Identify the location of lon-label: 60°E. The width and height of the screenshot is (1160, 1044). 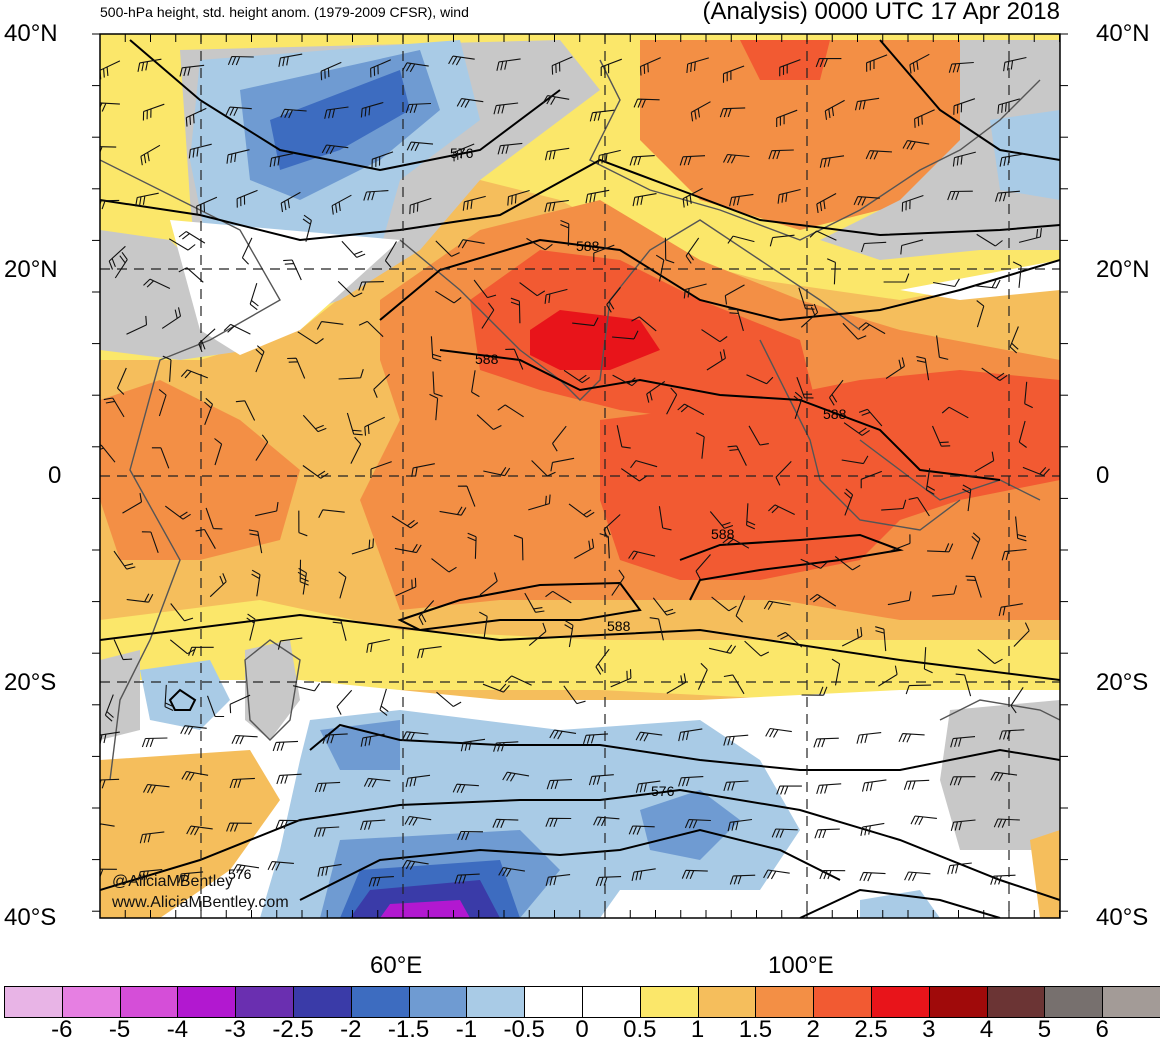
(396, 965).